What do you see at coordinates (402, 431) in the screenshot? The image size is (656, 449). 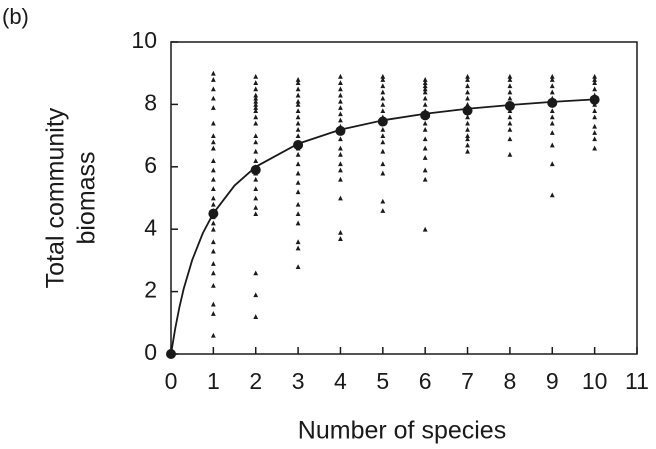 I see `x-axis-label: Number of species` at bounding box center [402, 431].